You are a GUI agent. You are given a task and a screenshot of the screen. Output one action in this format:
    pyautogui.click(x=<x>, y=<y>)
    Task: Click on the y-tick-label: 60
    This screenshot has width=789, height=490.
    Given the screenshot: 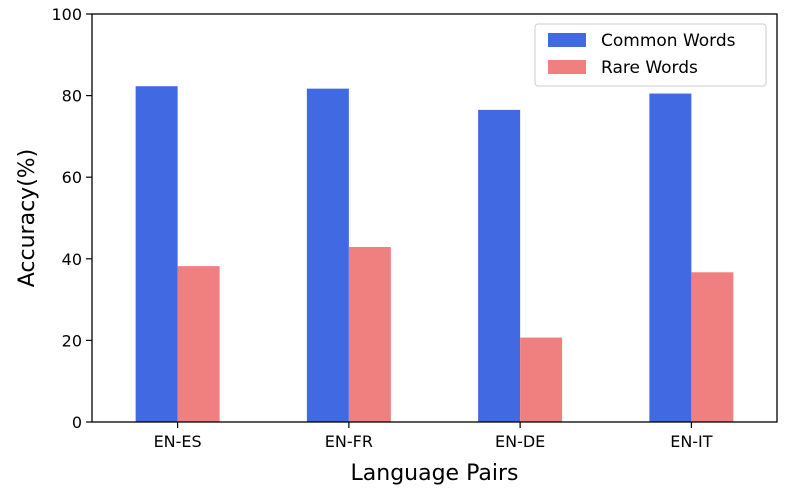 What is the action you would take?
    pyautogui.click(x=72, y=177)
    